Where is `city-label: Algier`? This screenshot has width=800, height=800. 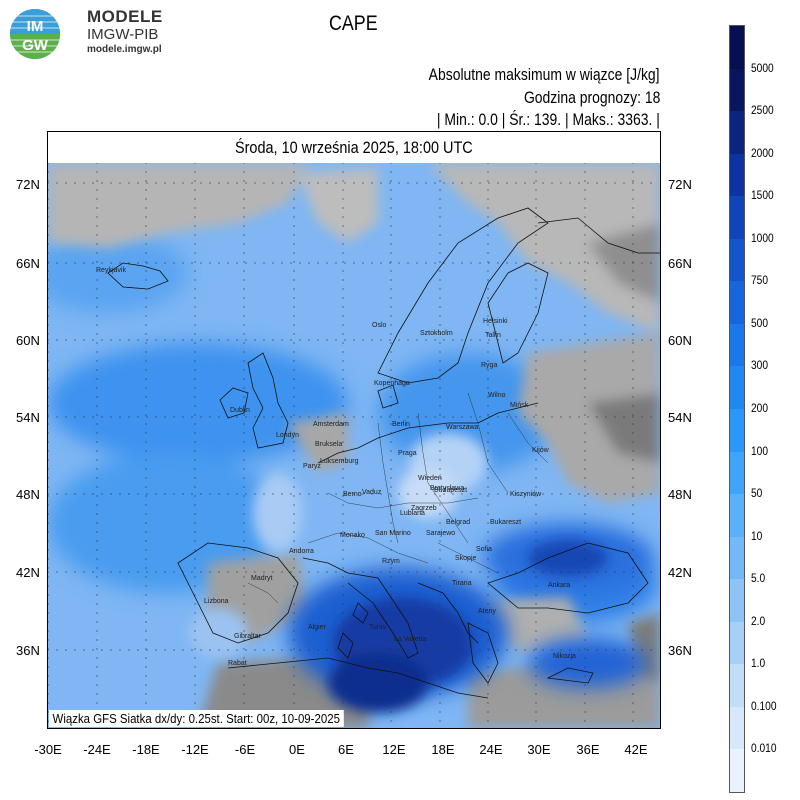
city-label: Algier is located at coordinates (317, 627).